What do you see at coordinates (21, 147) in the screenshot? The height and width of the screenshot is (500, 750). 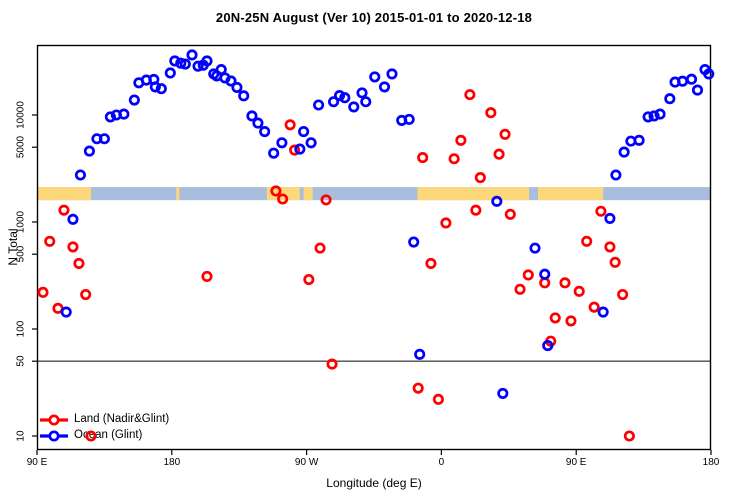 I see `y-tick-label: 5000` at bounding box center [21, 147].